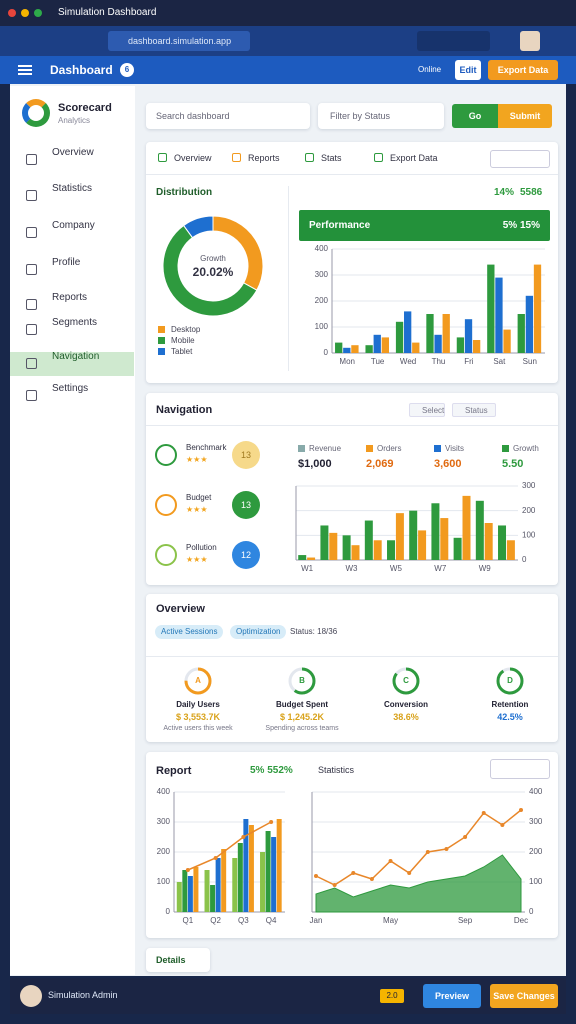 Image resolution: width=576 pixels, height=1024 pixels. I want to click on nav-item: Company, so click(72, 233).